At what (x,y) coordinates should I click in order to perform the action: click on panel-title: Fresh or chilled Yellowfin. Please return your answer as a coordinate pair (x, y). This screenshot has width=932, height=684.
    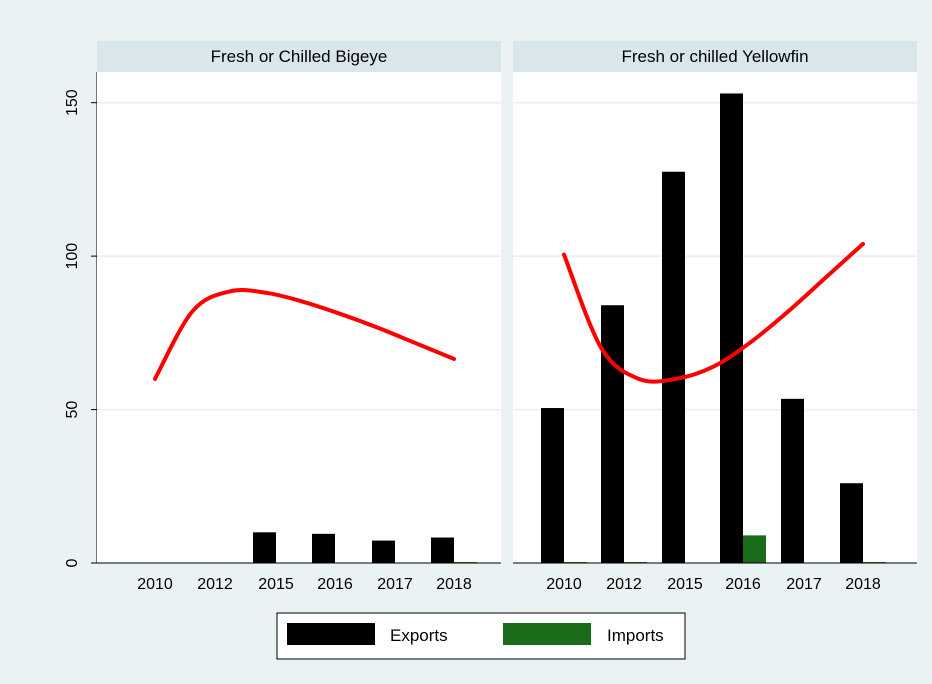
    Looking at the image, I should click on (714, 56).